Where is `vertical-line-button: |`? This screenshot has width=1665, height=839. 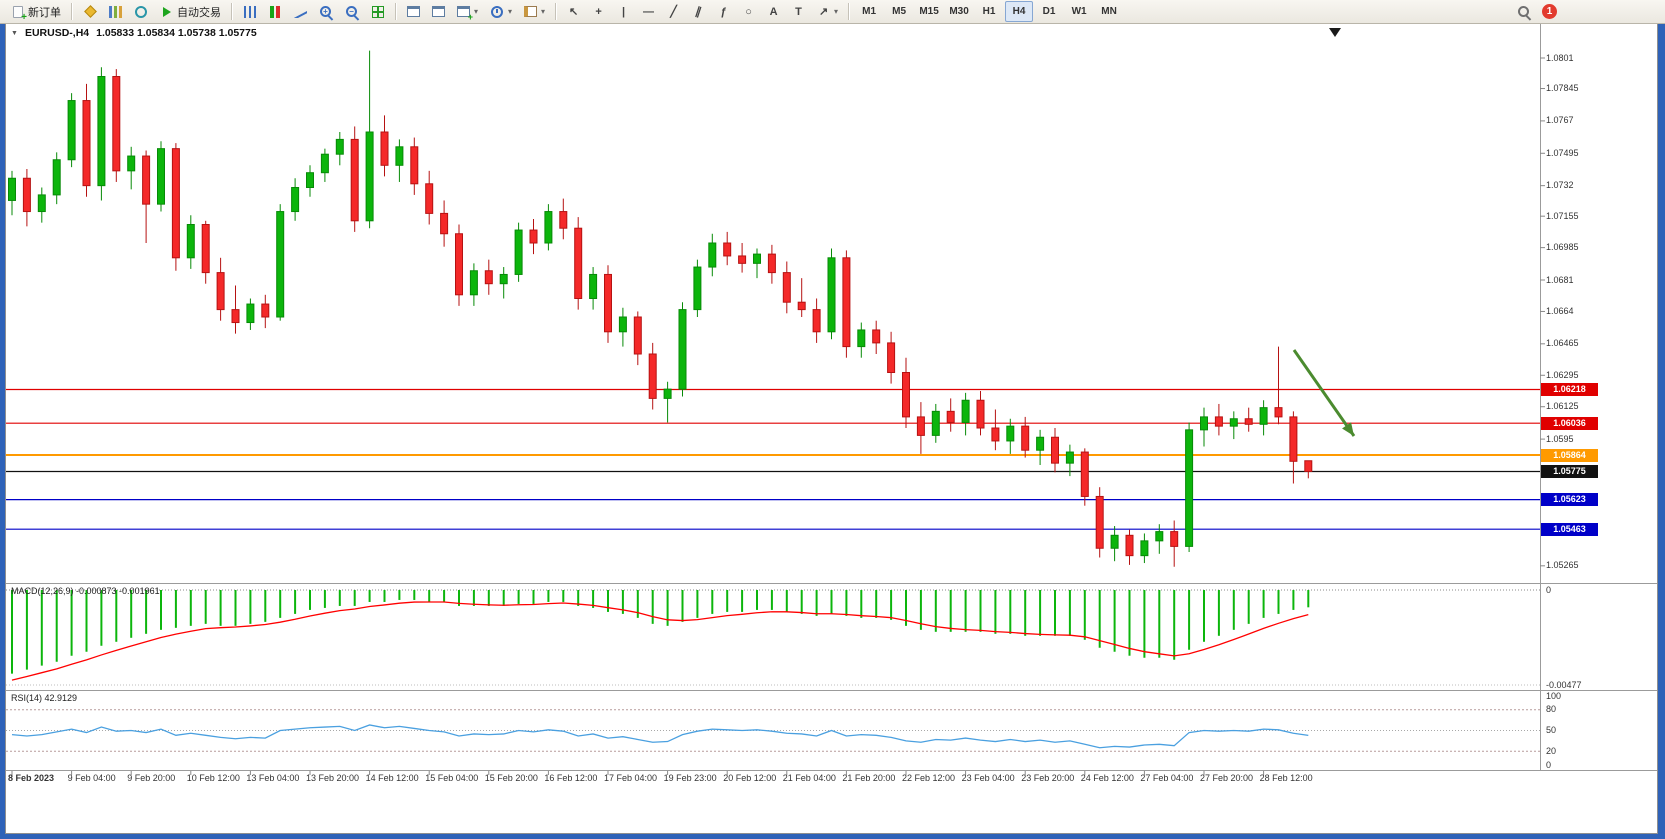
vertical-line-button: | is located at coordinates (623, 11).